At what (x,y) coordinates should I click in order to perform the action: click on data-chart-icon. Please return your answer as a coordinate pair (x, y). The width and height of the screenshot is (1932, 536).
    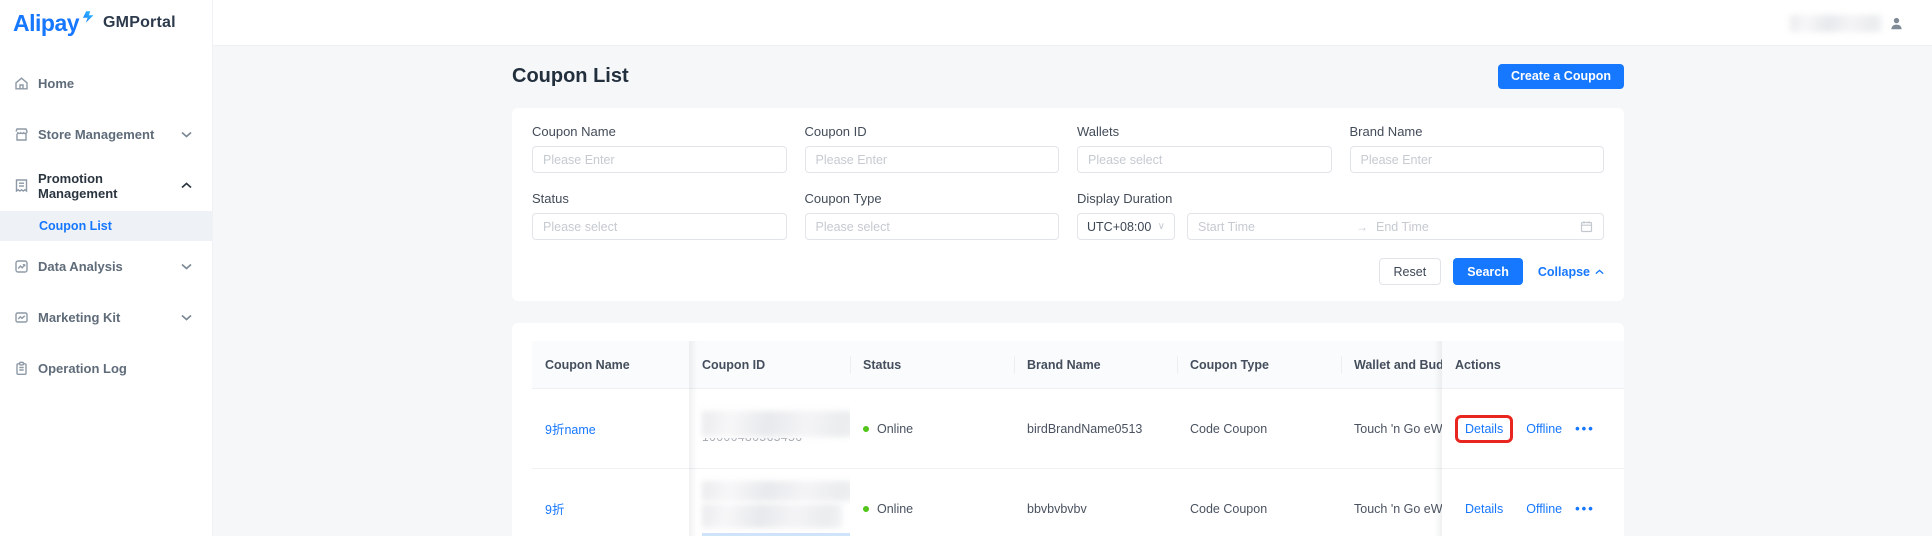
    Looking at the image, I should click on (21, 267).